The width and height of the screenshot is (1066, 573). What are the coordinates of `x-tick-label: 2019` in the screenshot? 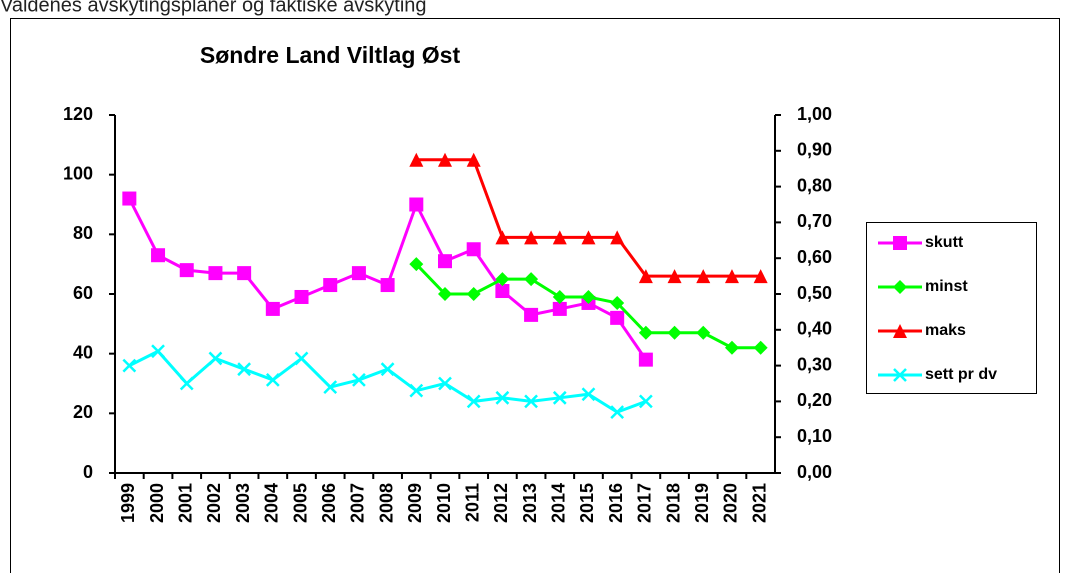 It's located at (702, 503).